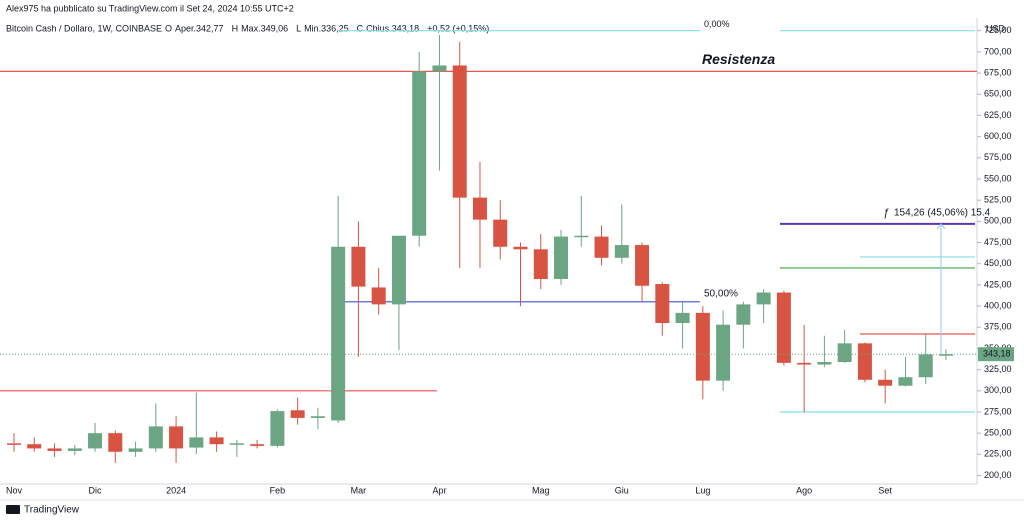 The width and height of the screenshot is (1024, 522). I want to click on legend-item: Chius.343,18, so click(392, 28).